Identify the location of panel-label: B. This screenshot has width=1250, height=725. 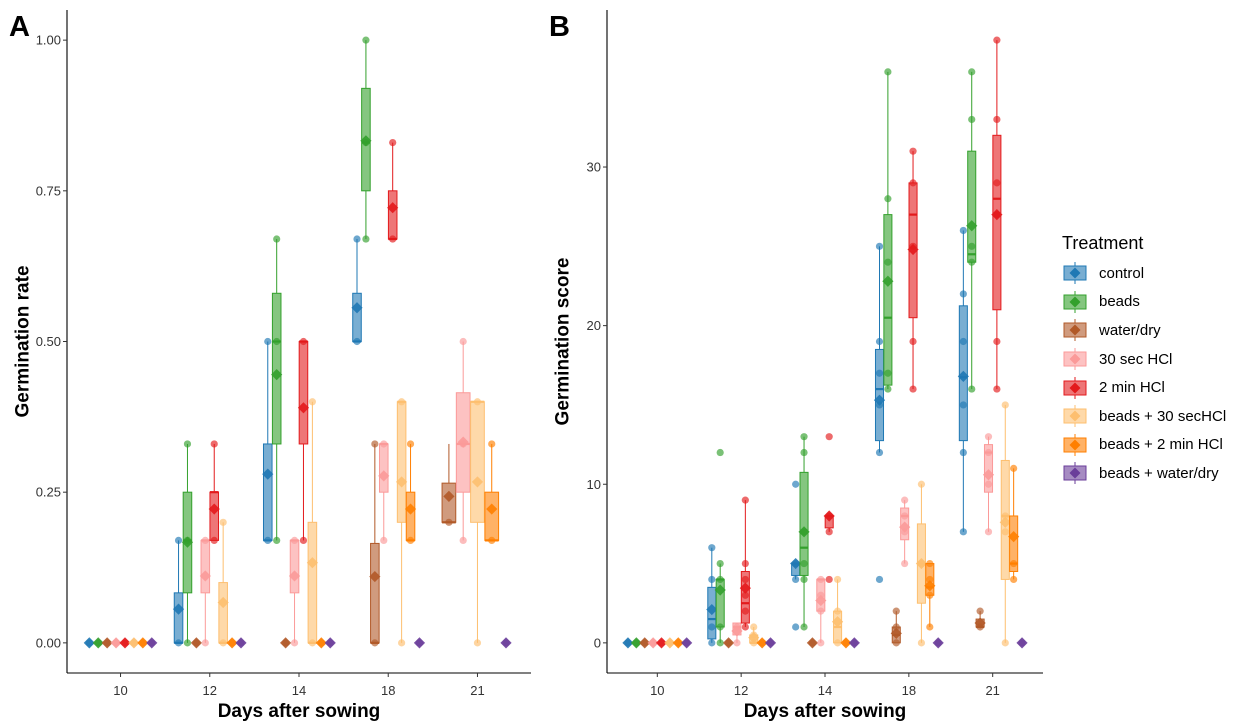
(559, 27).